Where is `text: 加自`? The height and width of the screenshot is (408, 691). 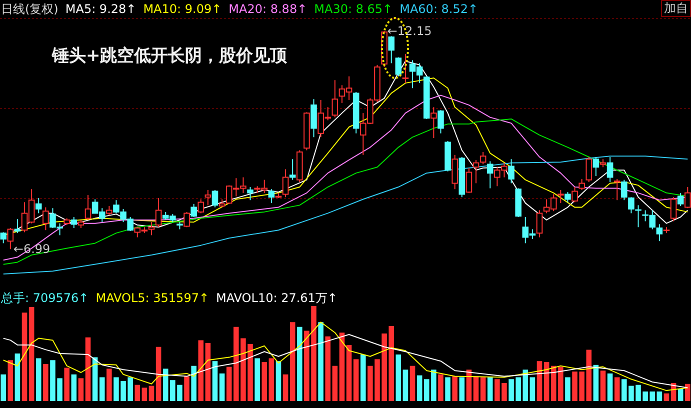 text: 加自 is located at coordinates (676, 8).